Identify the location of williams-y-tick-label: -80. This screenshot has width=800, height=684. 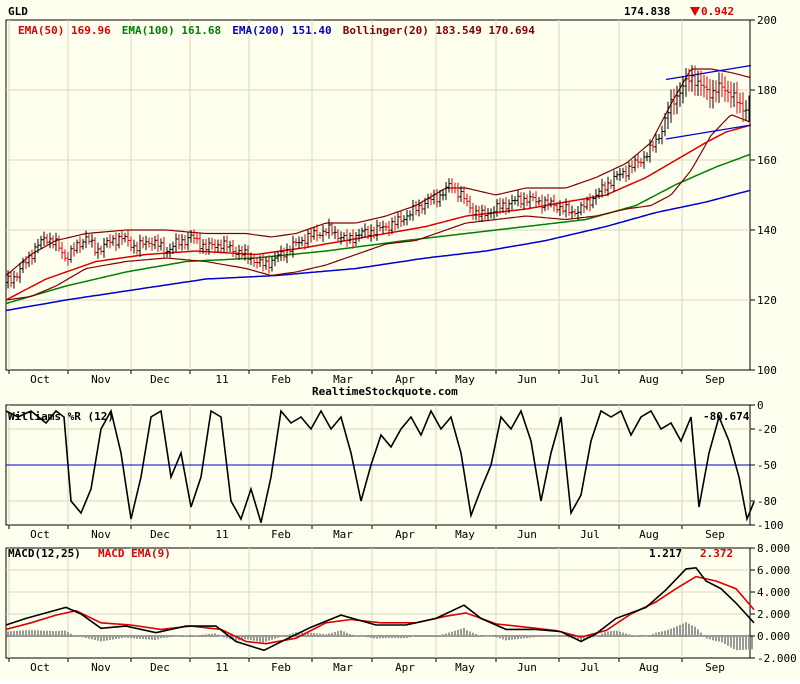
(767, 501).